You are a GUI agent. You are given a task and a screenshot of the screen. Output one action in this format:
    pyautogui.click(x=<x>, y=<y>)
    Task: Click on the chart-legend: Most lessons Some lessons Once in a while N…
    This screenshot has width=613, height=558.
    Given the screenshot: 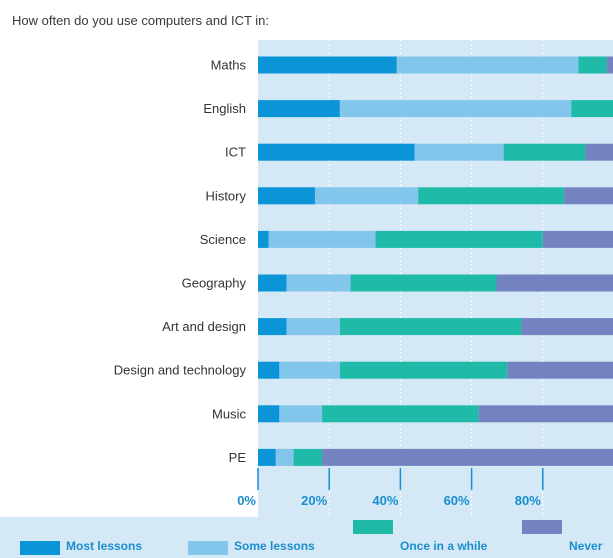 What is the action you would take?
    pyautogui.click(x=306, y=537)
    